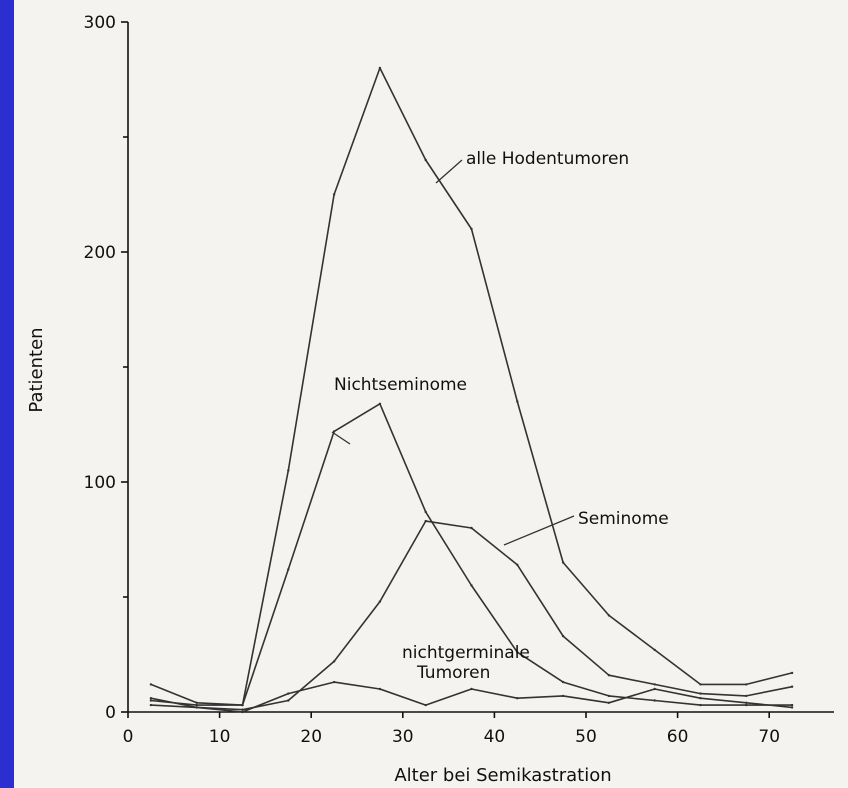 The width and height of the screenshot is (848, 788). Describe the element at coordinates (586, 737) in the screenshot. I see `x-tick-label: 50` at that location.